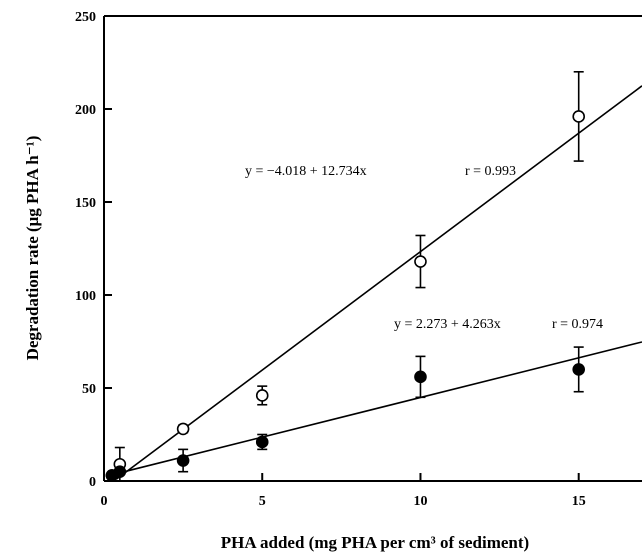  I want to click on r-label-open: r = 0.993, so click(490, 171).